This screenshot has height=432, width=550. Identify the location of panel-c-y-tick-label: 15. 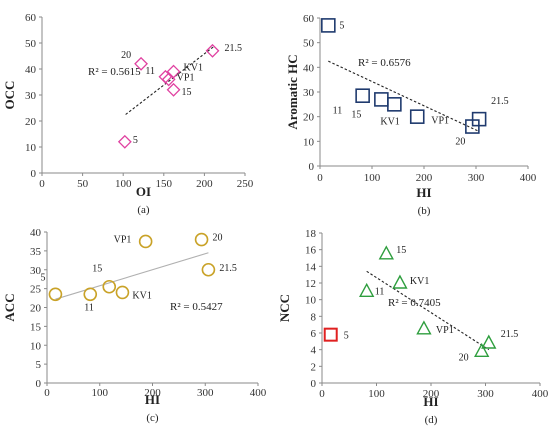
(36, 327).